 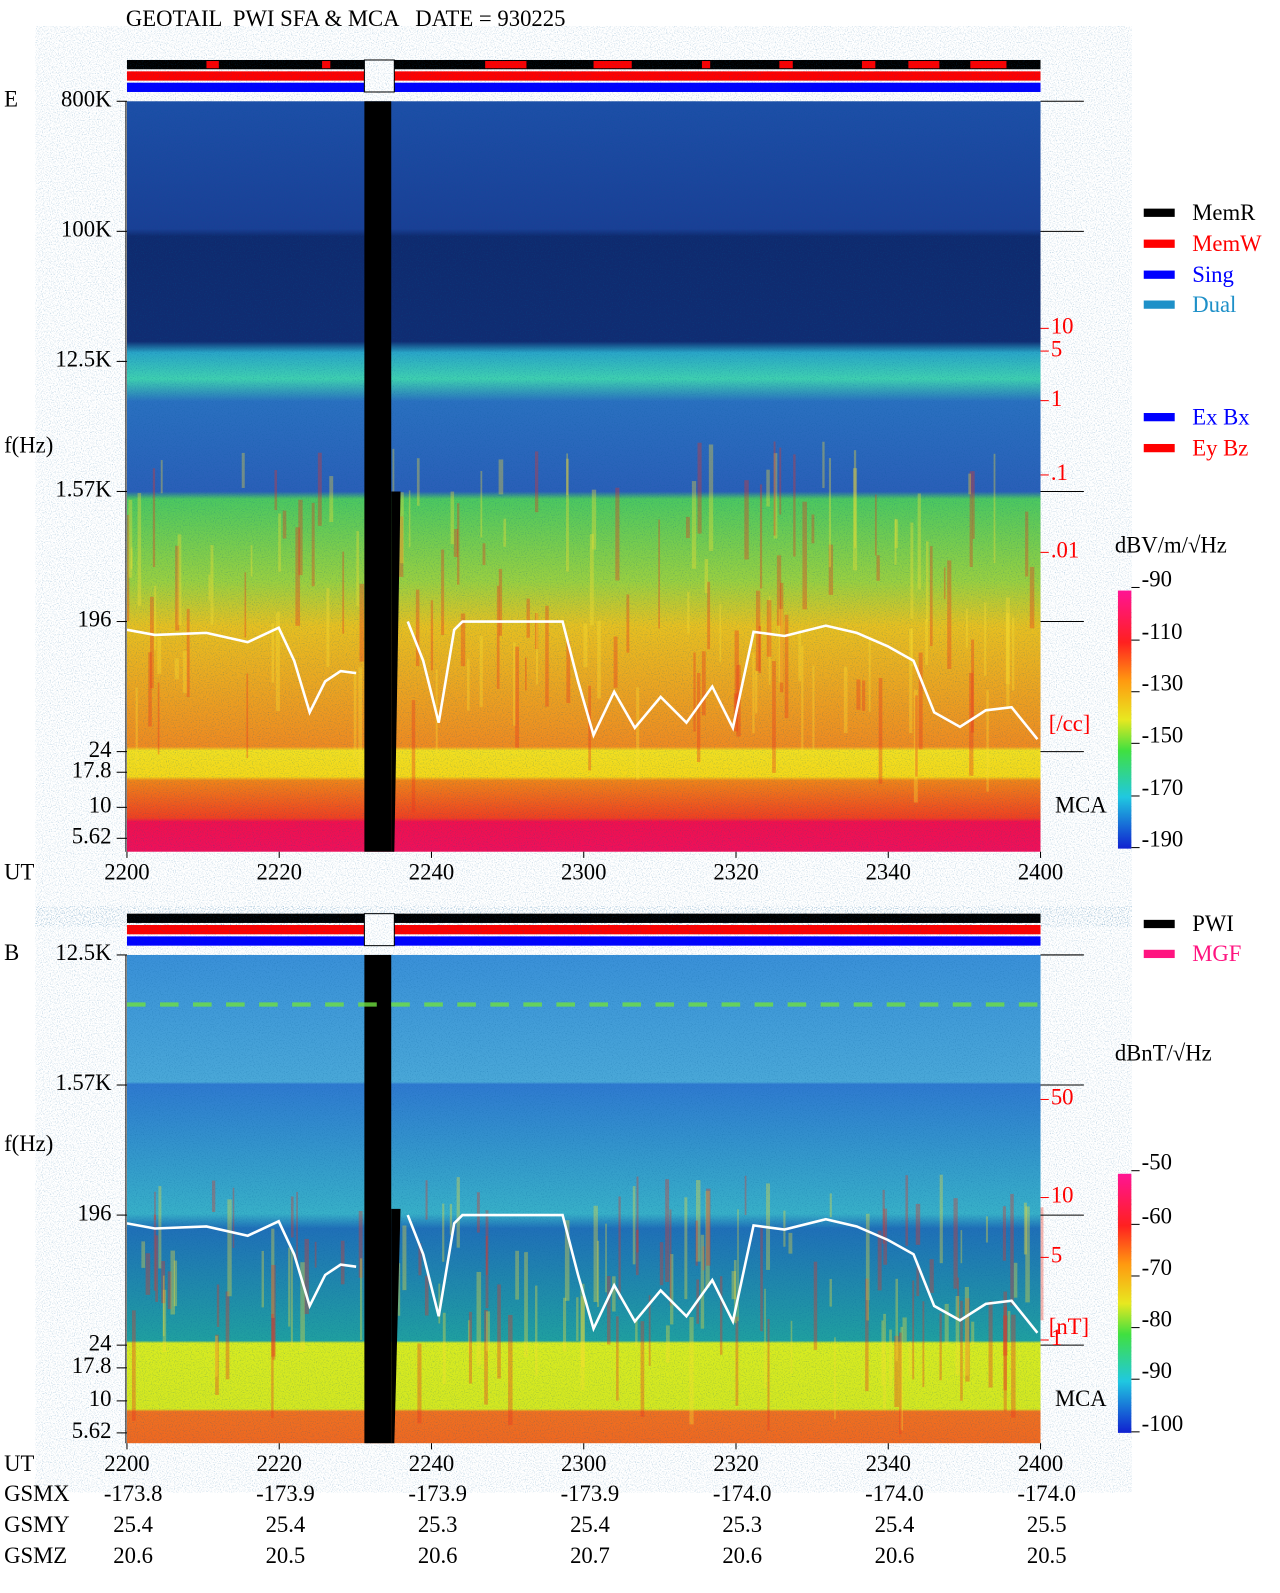 I want to click on freq-tick-label: 24, so click(x=100, y=749).